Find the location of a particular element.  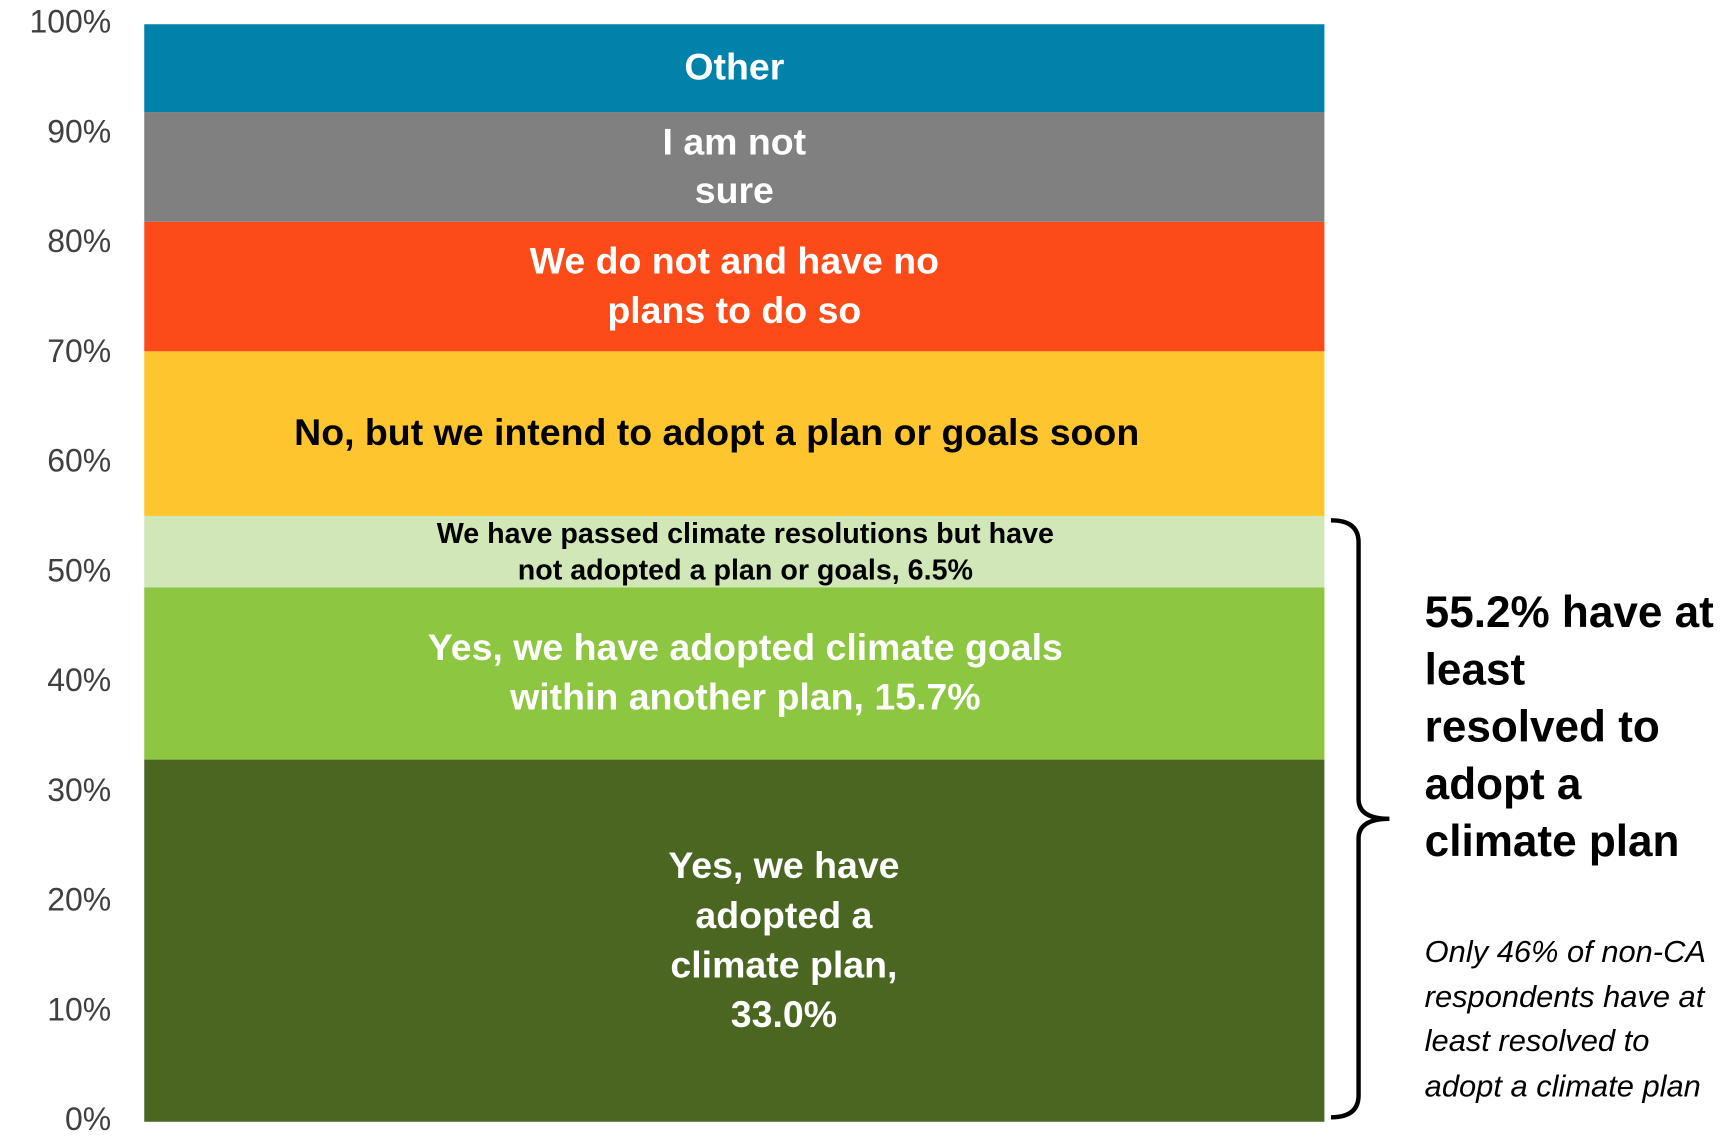

segment-label: We do not and have no plans to do so is located at coordinates (734, 286).